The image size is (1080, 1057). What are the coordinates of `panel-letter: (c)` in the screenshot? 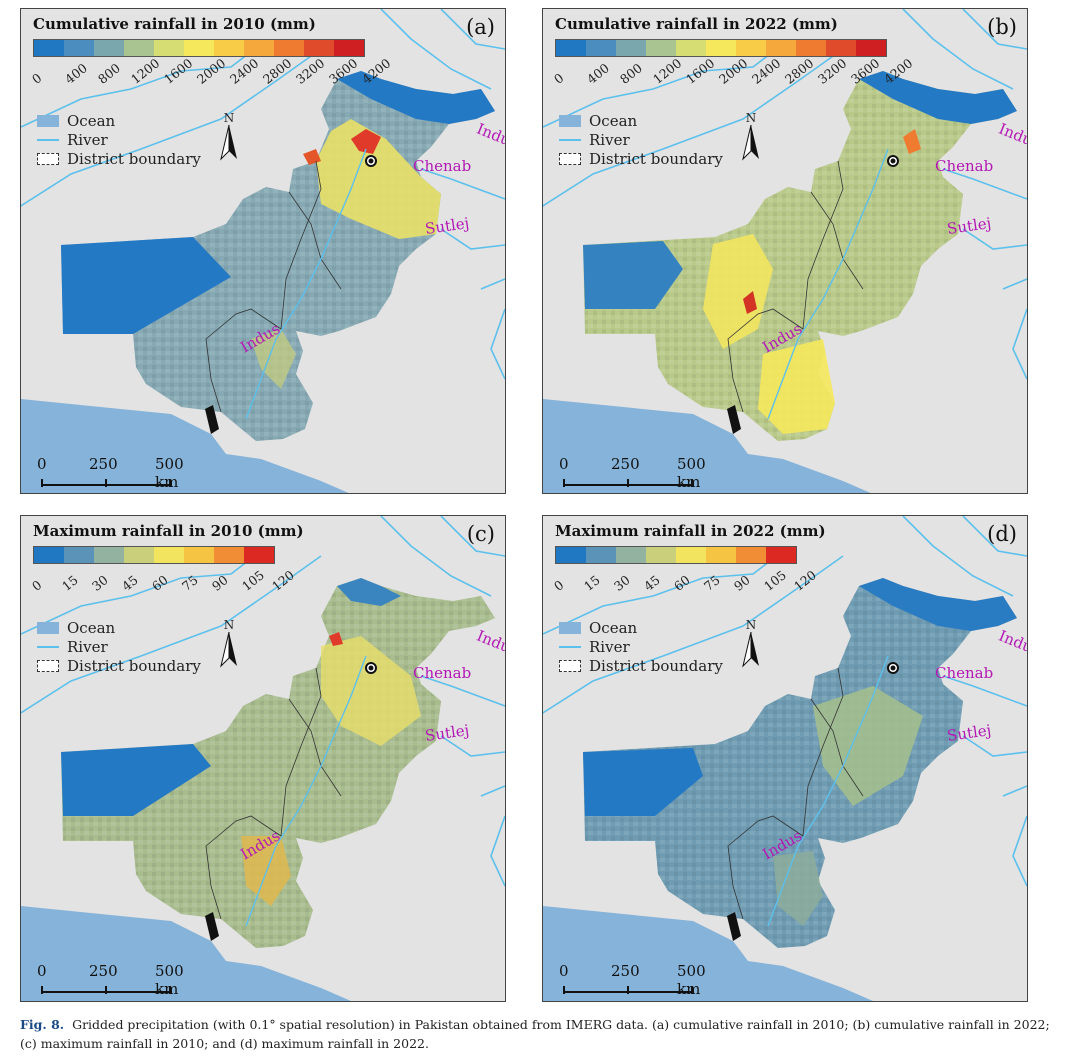 It's located at (480, 534).